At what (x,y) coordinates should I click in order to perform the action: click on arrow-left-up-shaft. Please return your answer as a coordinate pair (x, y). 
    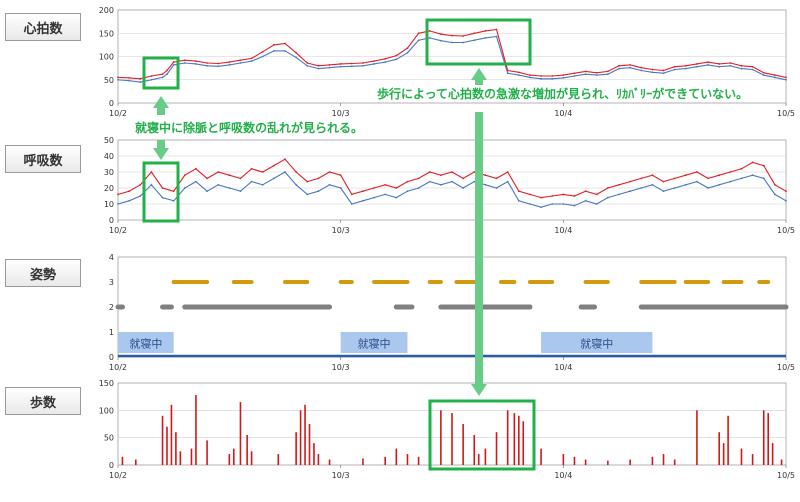
    Looking at the image, I should click on (161, 111).